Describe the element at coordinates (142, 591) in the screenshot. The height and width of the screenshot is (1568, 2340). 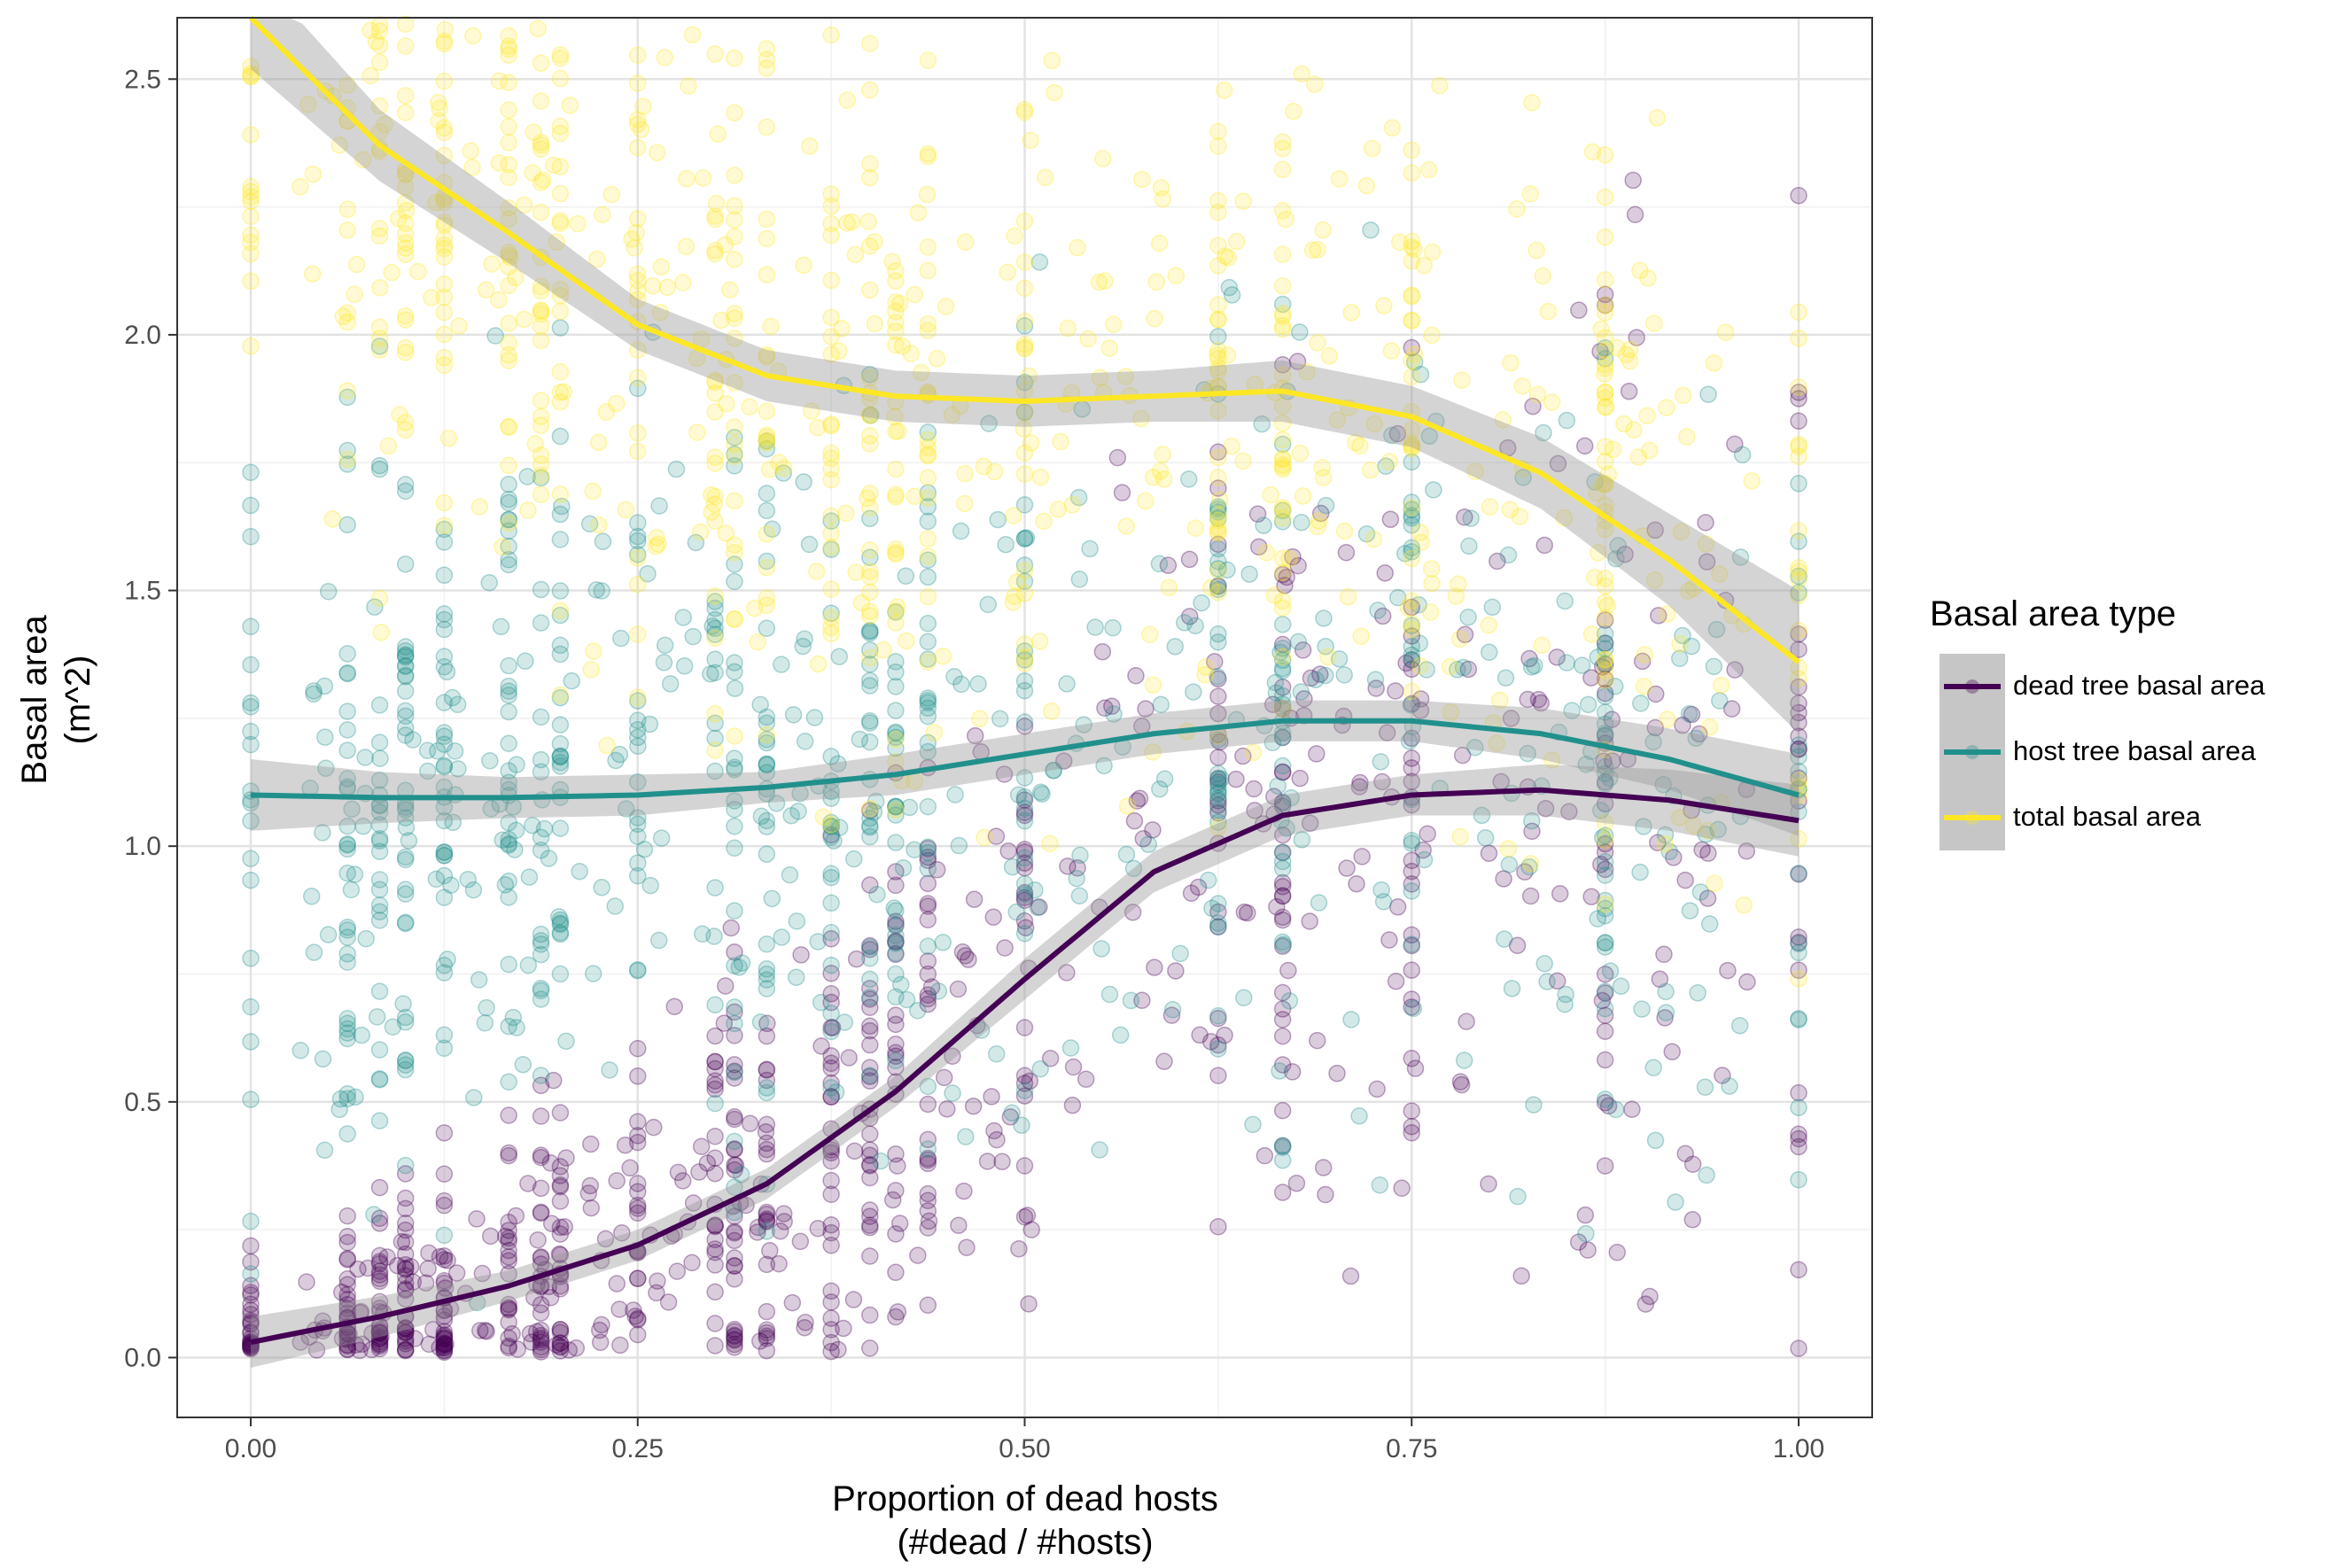
I see `y-tick-label: 1.5` at that location.